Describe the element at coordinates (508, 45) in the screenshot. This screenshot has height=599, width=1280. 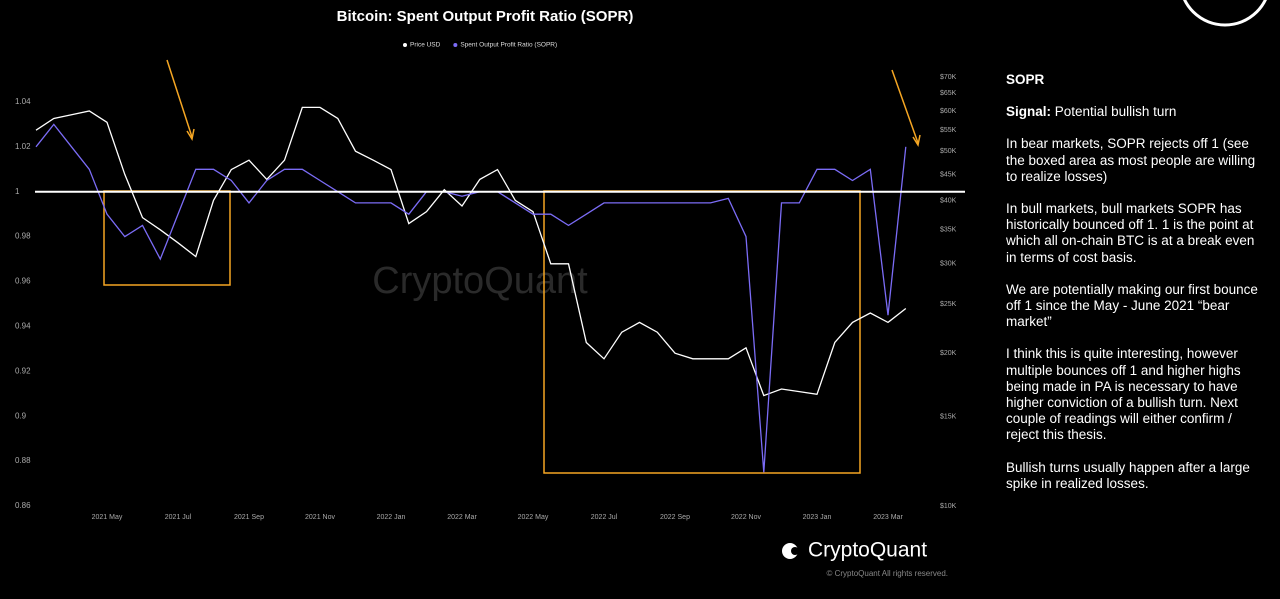
I see `legend-label: Spent Output Profit Ratio (SOPR)` at that location.